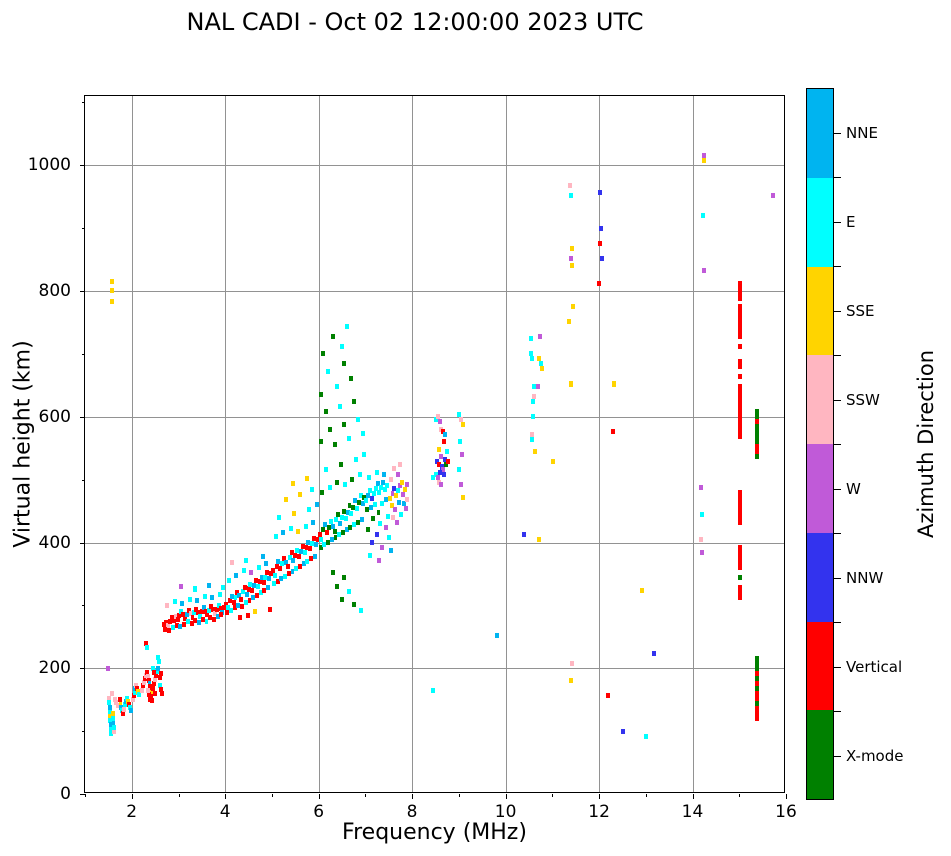  Describe the element at coordinates (23, 444) in the screenshot. I see `y-axis-title: Virtual height (km)` at that location.